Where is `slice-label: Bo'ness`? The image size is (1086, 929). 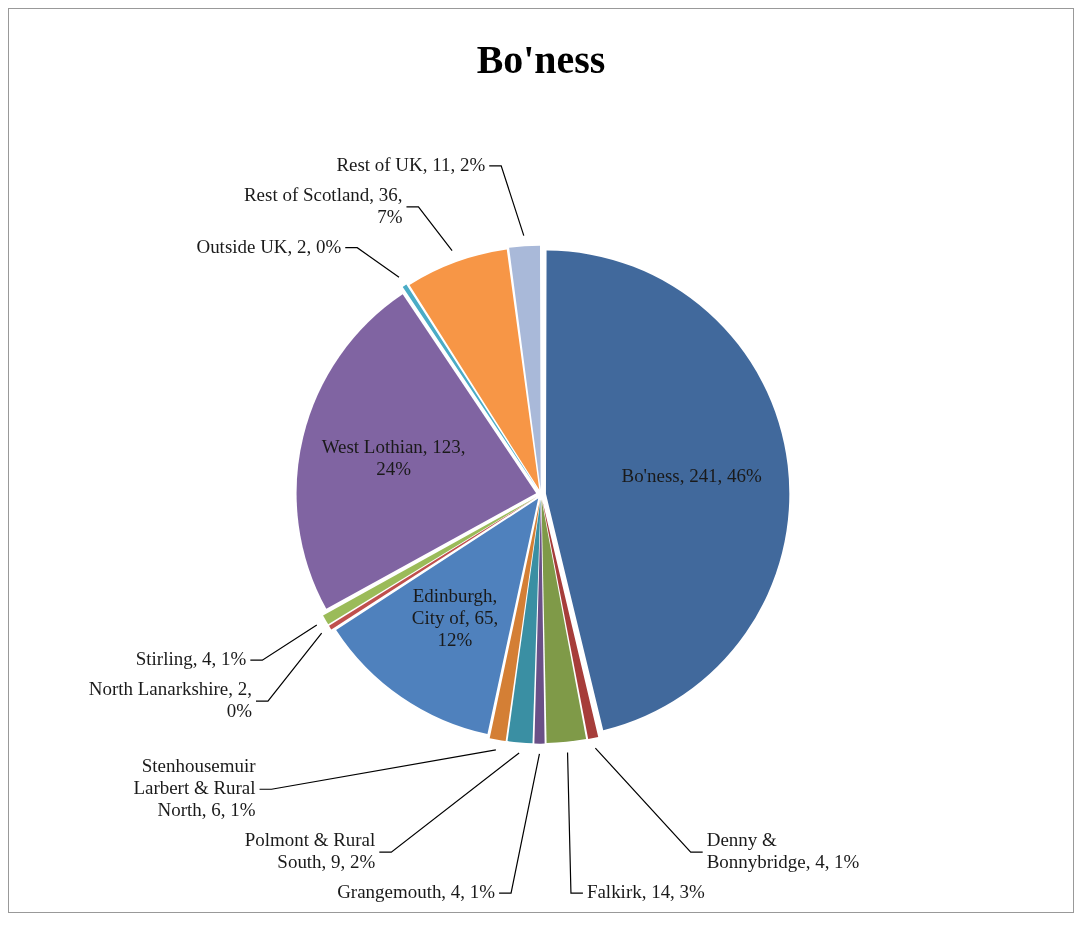 slice-label: Bo'ness is located at coordinates (541, 60).